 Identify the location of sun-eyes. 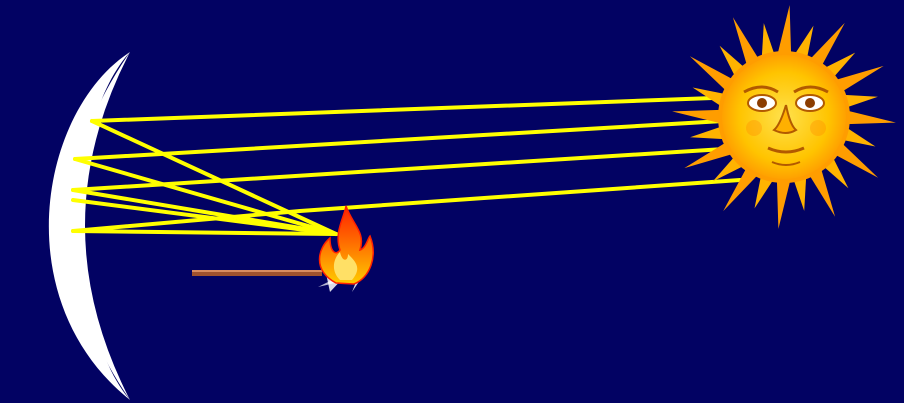
(786, 98).